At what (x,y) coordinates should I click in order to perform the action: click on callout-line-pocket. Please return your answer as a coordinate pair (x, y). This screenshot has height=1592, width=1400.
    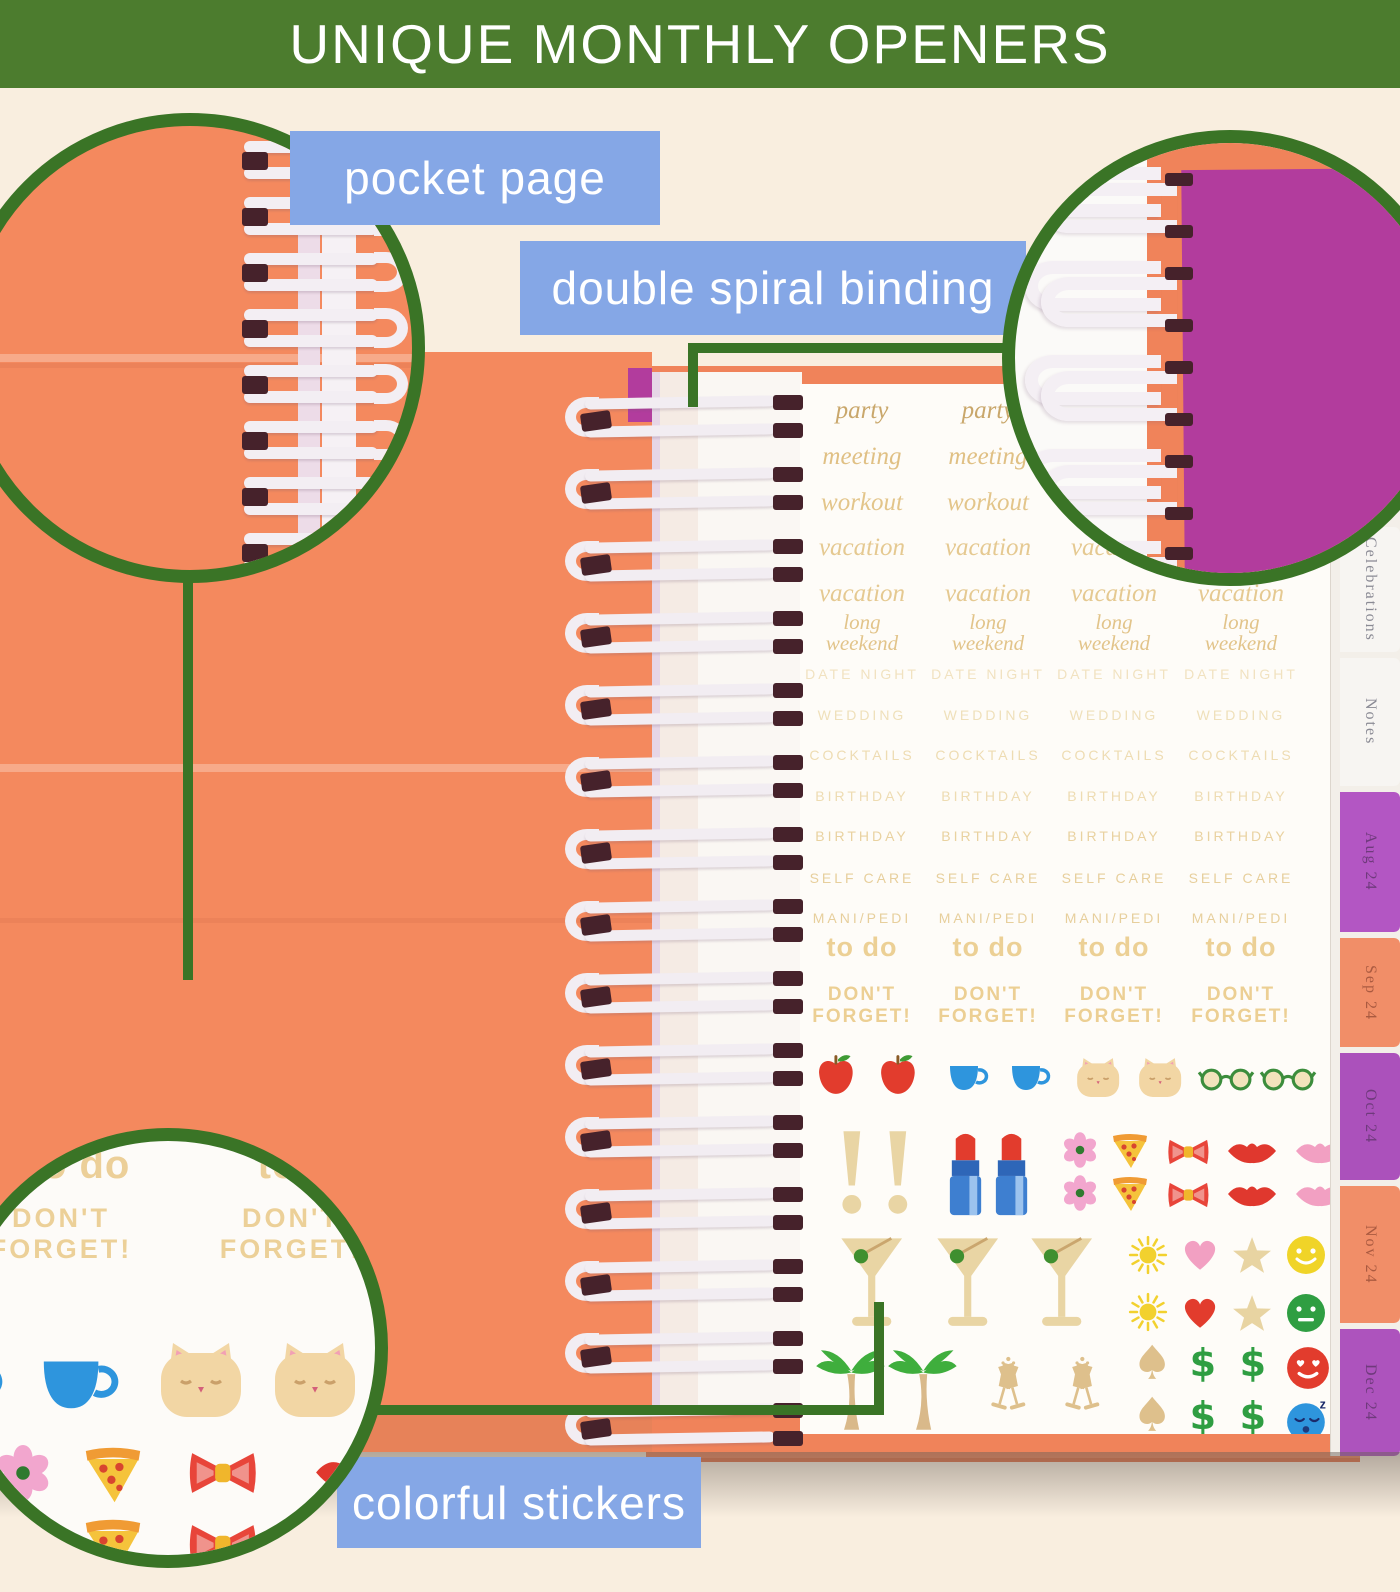
    Looking at the image, I should click on (188, 778).